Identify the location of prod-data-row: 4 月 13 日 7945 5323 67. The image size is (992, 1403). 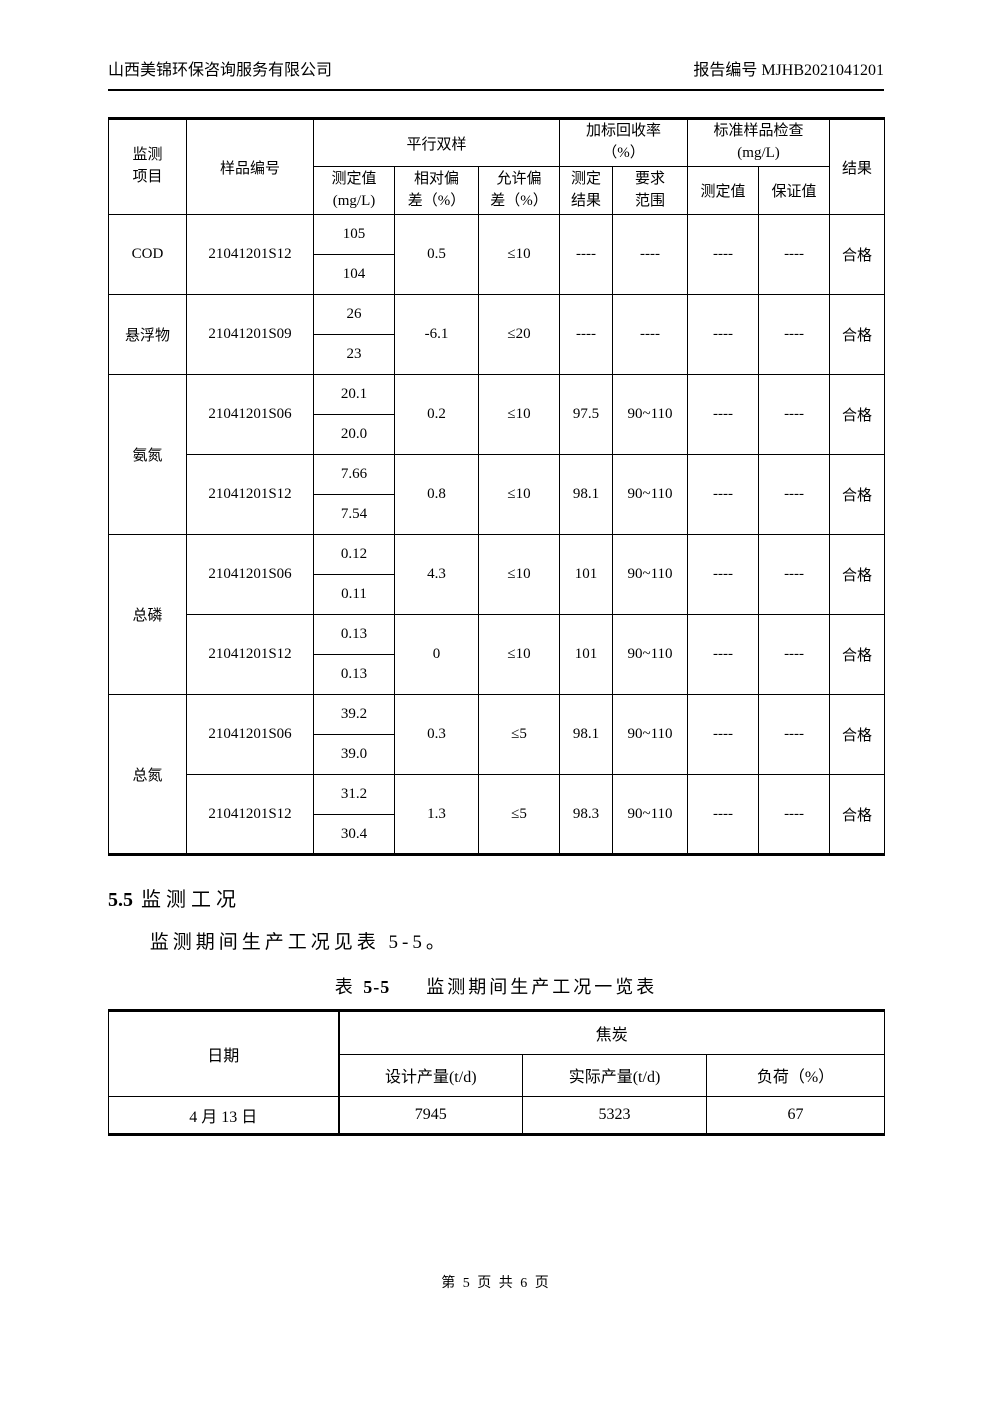
(496, 1115).